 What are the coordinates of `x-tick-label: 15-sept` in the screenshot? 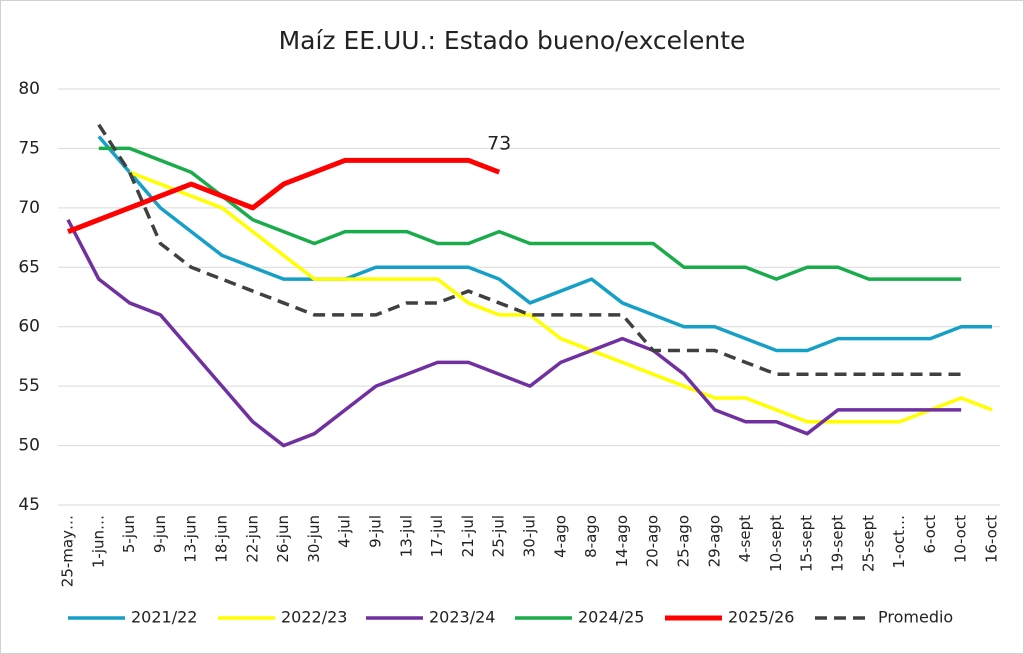 It's located at (807, 543).